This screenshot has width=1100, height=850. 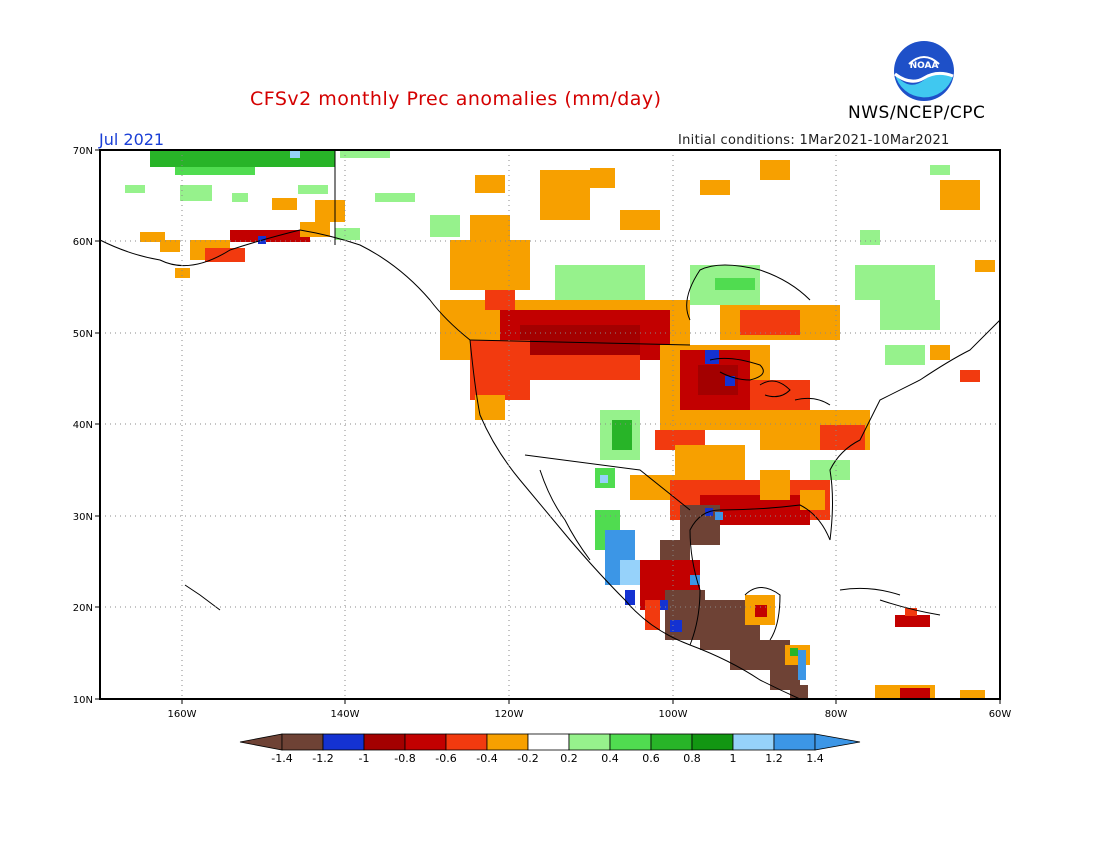 What do you see at coordinates (651, 758) in the screenshot?
I see `colorbar-label: 0.6` at bounding box center [651, 758].